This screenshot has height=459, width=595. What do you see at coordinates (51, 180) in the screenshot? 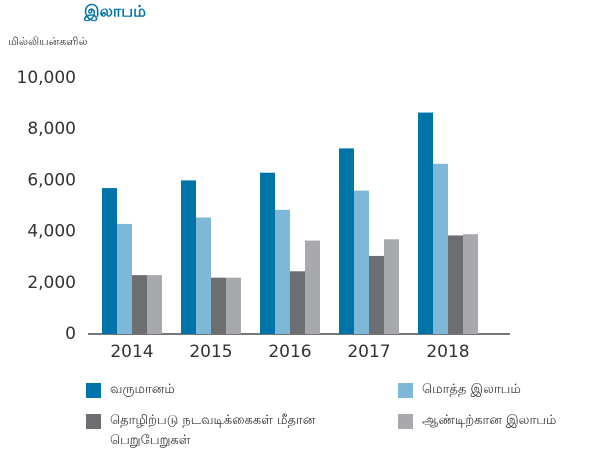
I see `y-tick-label: 6,000` at bounding box center [51, 180].